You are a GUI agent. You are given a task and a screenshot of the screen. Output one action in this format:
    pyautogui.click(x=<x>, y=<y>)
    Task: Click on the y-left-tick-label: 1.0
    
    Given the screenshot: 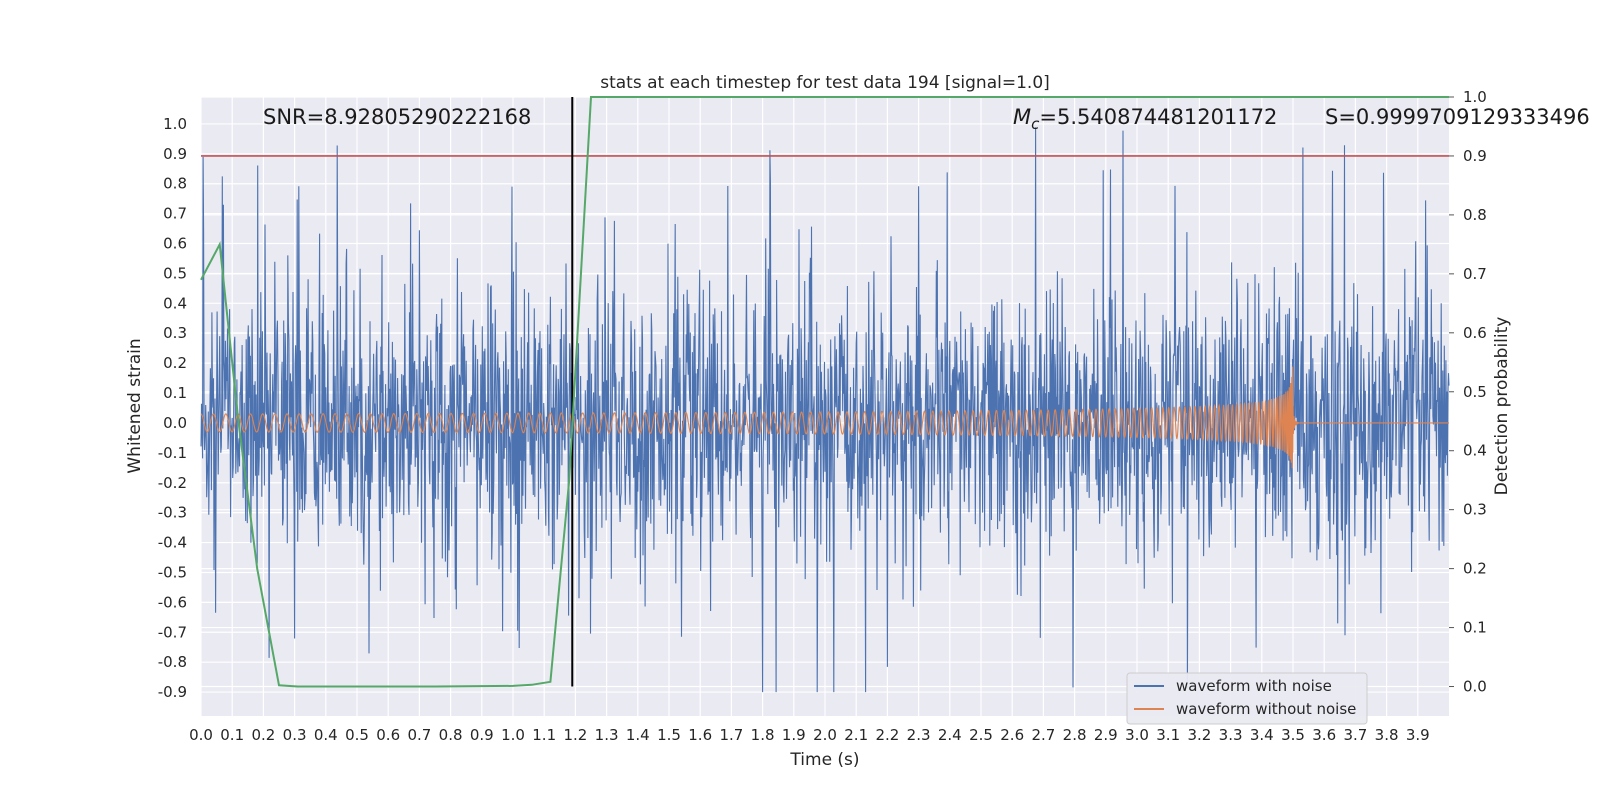 What is the action you would take?
    pyautogui.click(x=175, y=124)
    